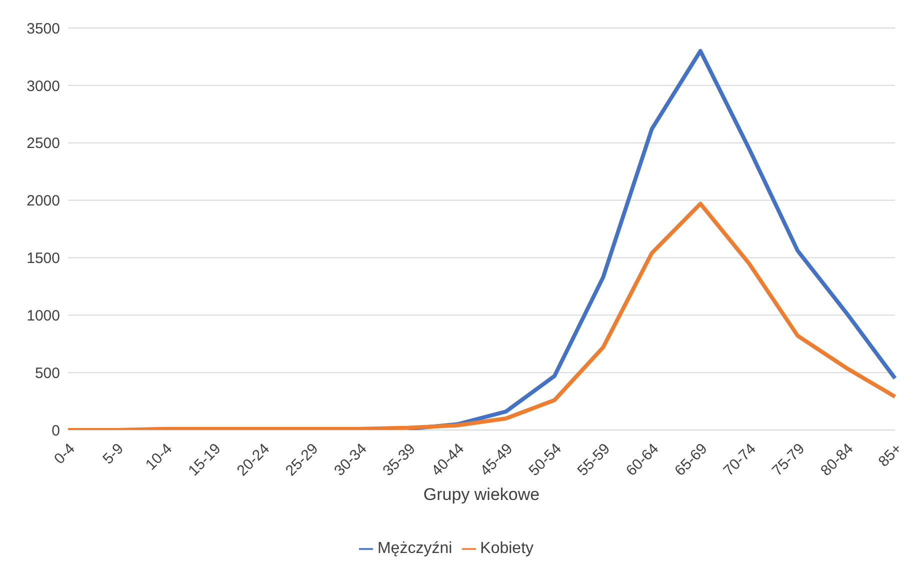 The width and height of the screenshot is (913, 579). I want to click on x-tick-label: 5-9, so click(114, 454).